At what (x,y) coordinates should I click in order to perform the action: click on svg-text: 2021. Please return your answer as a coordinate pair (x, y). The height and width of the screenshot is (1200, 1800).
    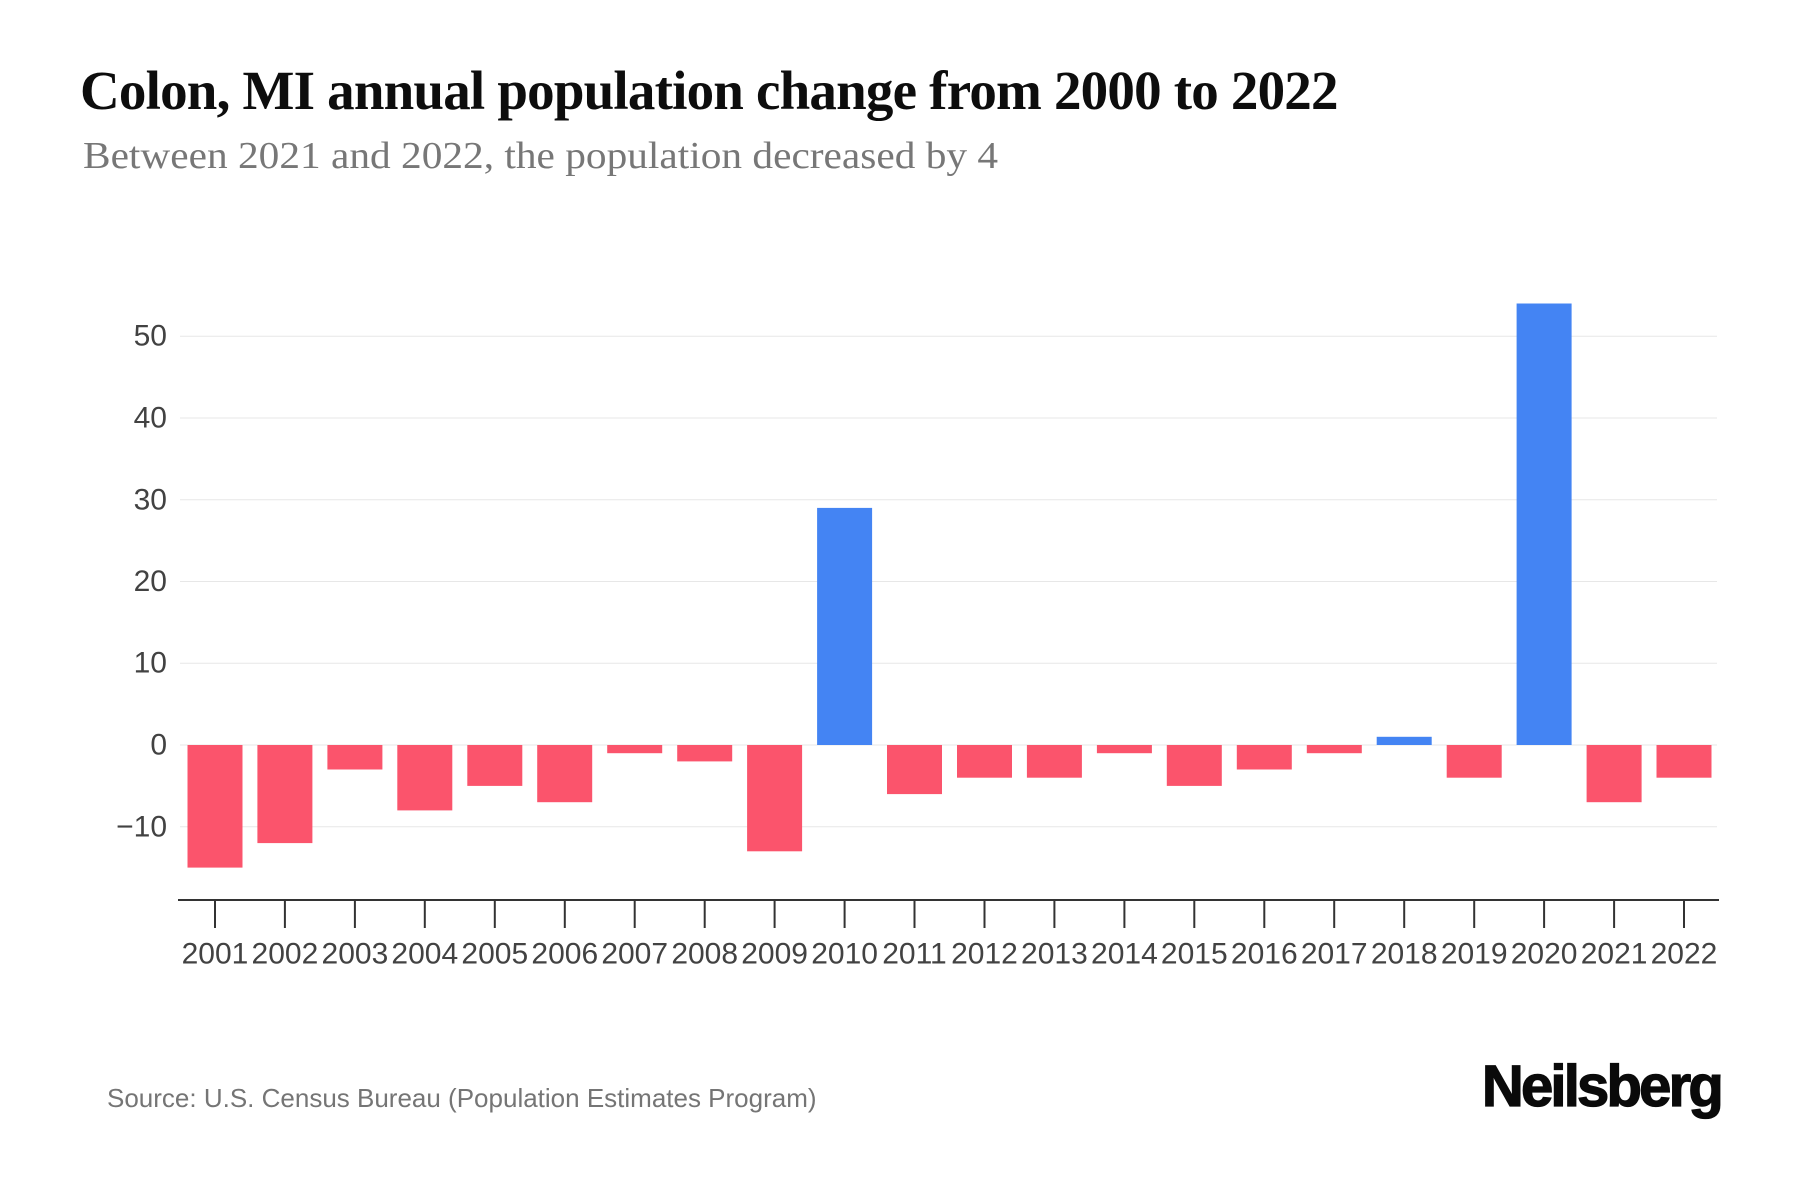
    Looking at the image, I should click on (1614, 954).